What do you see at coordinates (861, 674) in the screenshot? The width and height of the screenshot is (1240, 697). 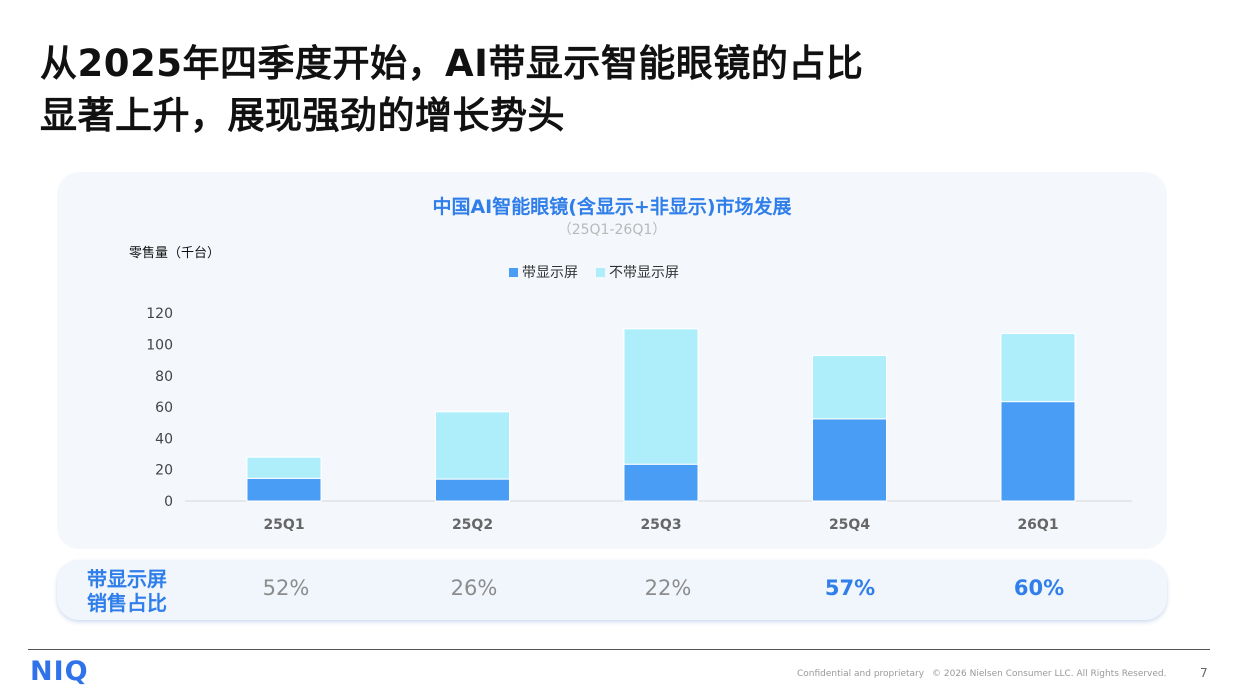 I see `footer-confidential: Confidential and proprietary` at bounding box center [861, 674].